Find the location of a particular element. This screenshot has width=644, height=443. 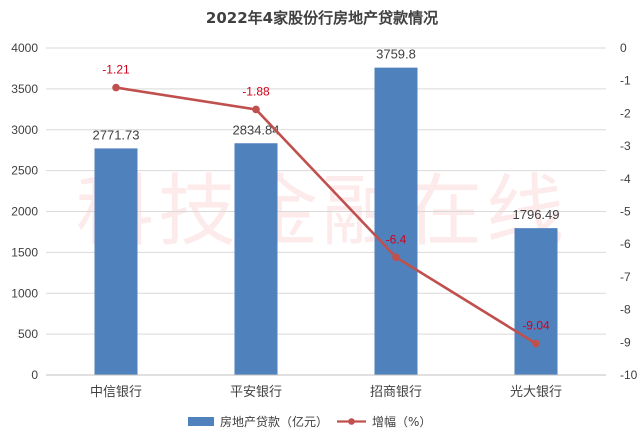

legend: 房地产贷款（亿元） 增幅（%） is located at coordinates (309, 421).